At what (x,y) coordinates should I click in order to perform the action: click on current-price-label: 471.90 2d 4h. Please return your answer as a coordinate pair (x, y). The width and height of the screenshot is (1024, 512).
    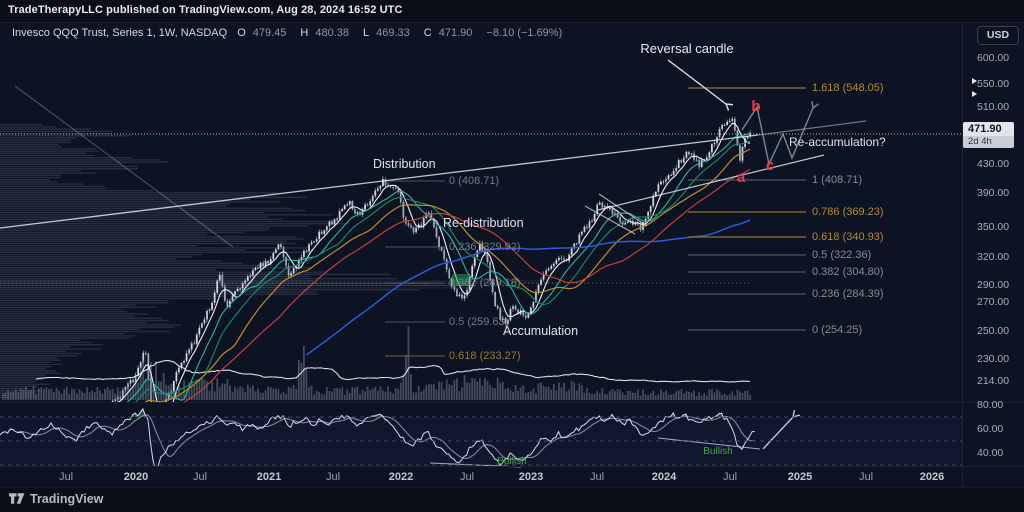
    Looking at the image, I should click on (988, 135).